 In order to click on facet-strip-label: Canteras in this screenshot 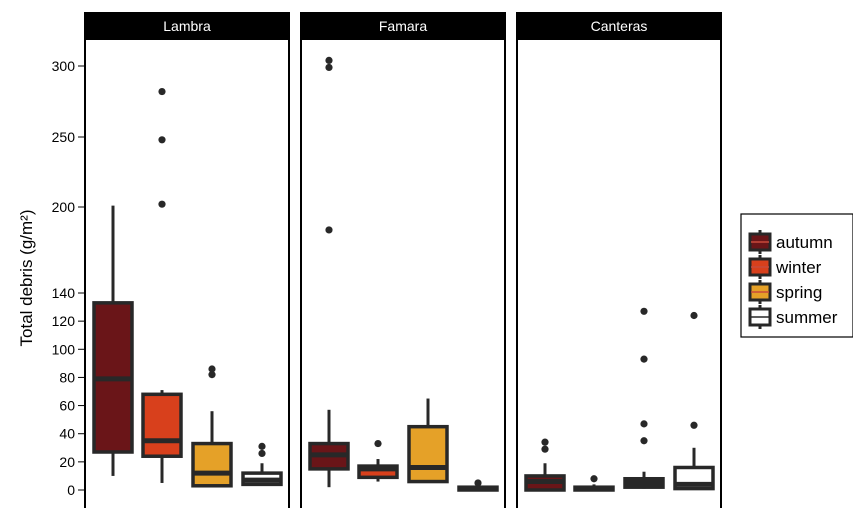, I will do `click(619, 26)`.